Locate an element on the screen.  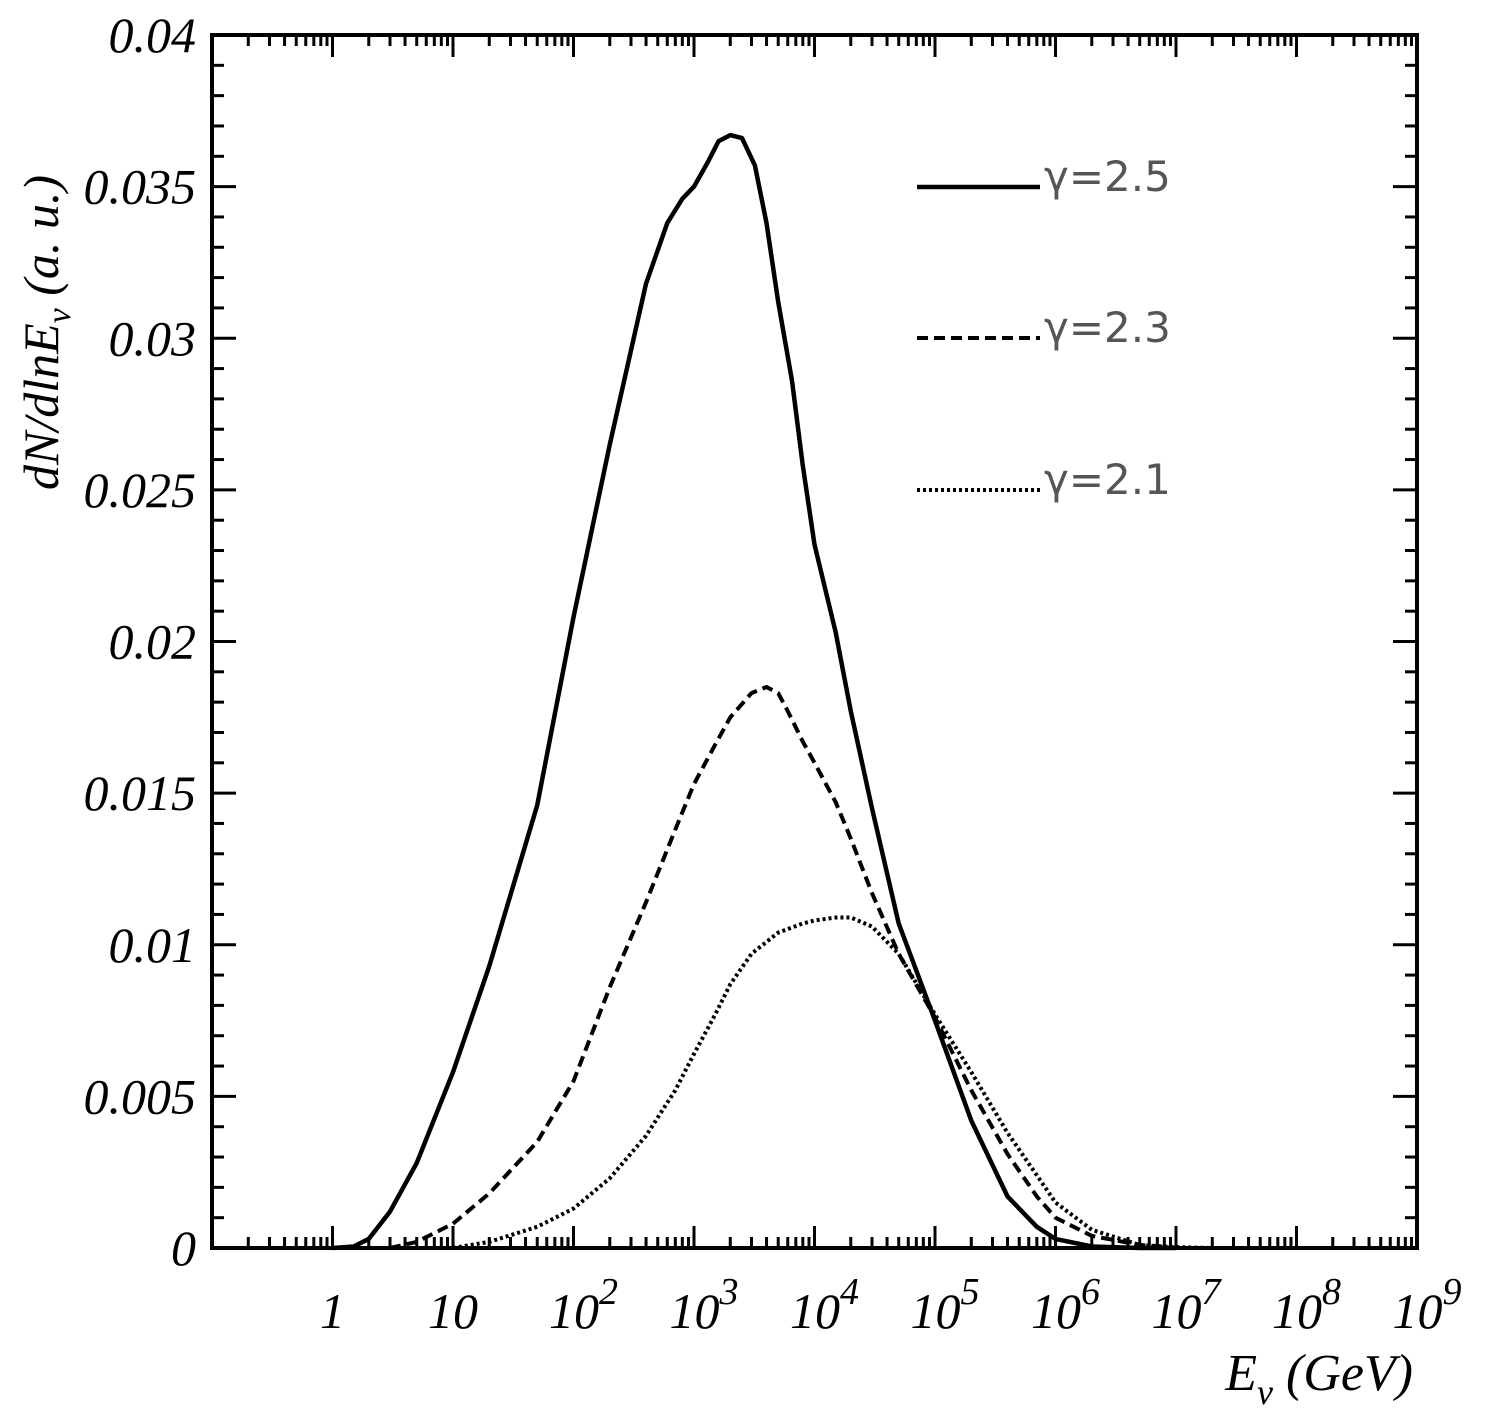
x-tick-label: 10⁴ is located at coordinates (824, 1305).